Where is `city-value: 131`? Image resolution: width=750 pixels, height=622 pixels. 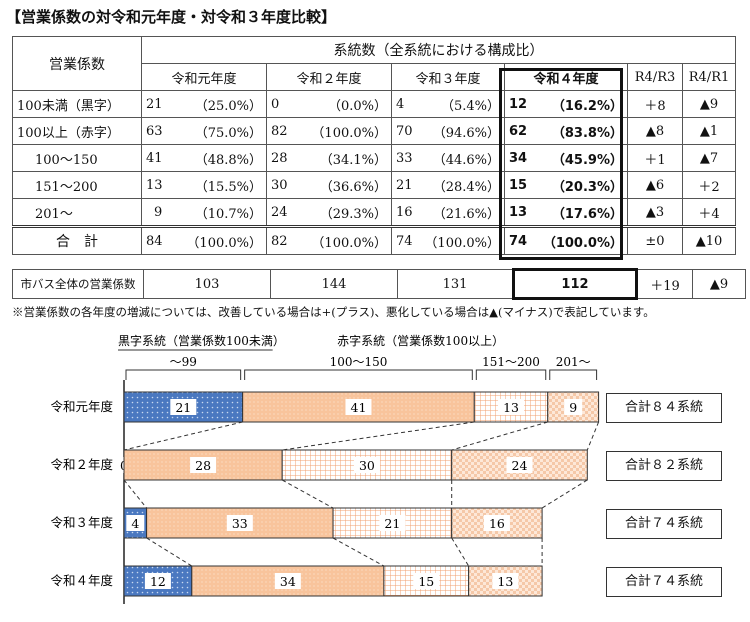 city-value: 131 is located at coordinates (455, 284).